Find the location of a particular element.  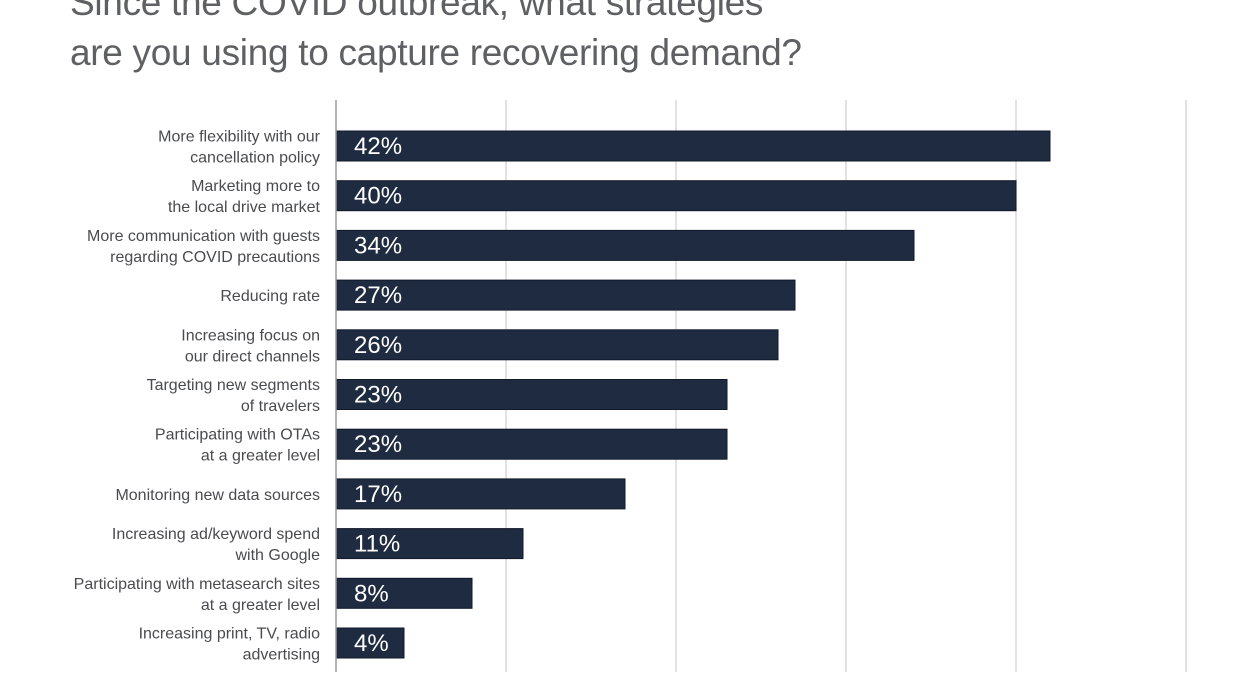

category-label-line: with Google is located at coordinates (278, 555).